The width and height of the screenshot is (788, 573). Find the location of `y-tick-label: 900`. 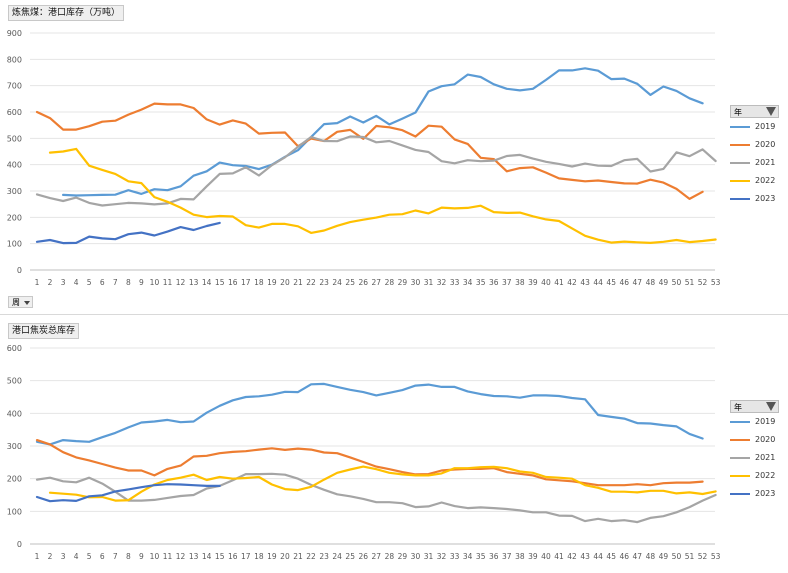

y-tick-label: 900 is located at coordinates (14, 33).